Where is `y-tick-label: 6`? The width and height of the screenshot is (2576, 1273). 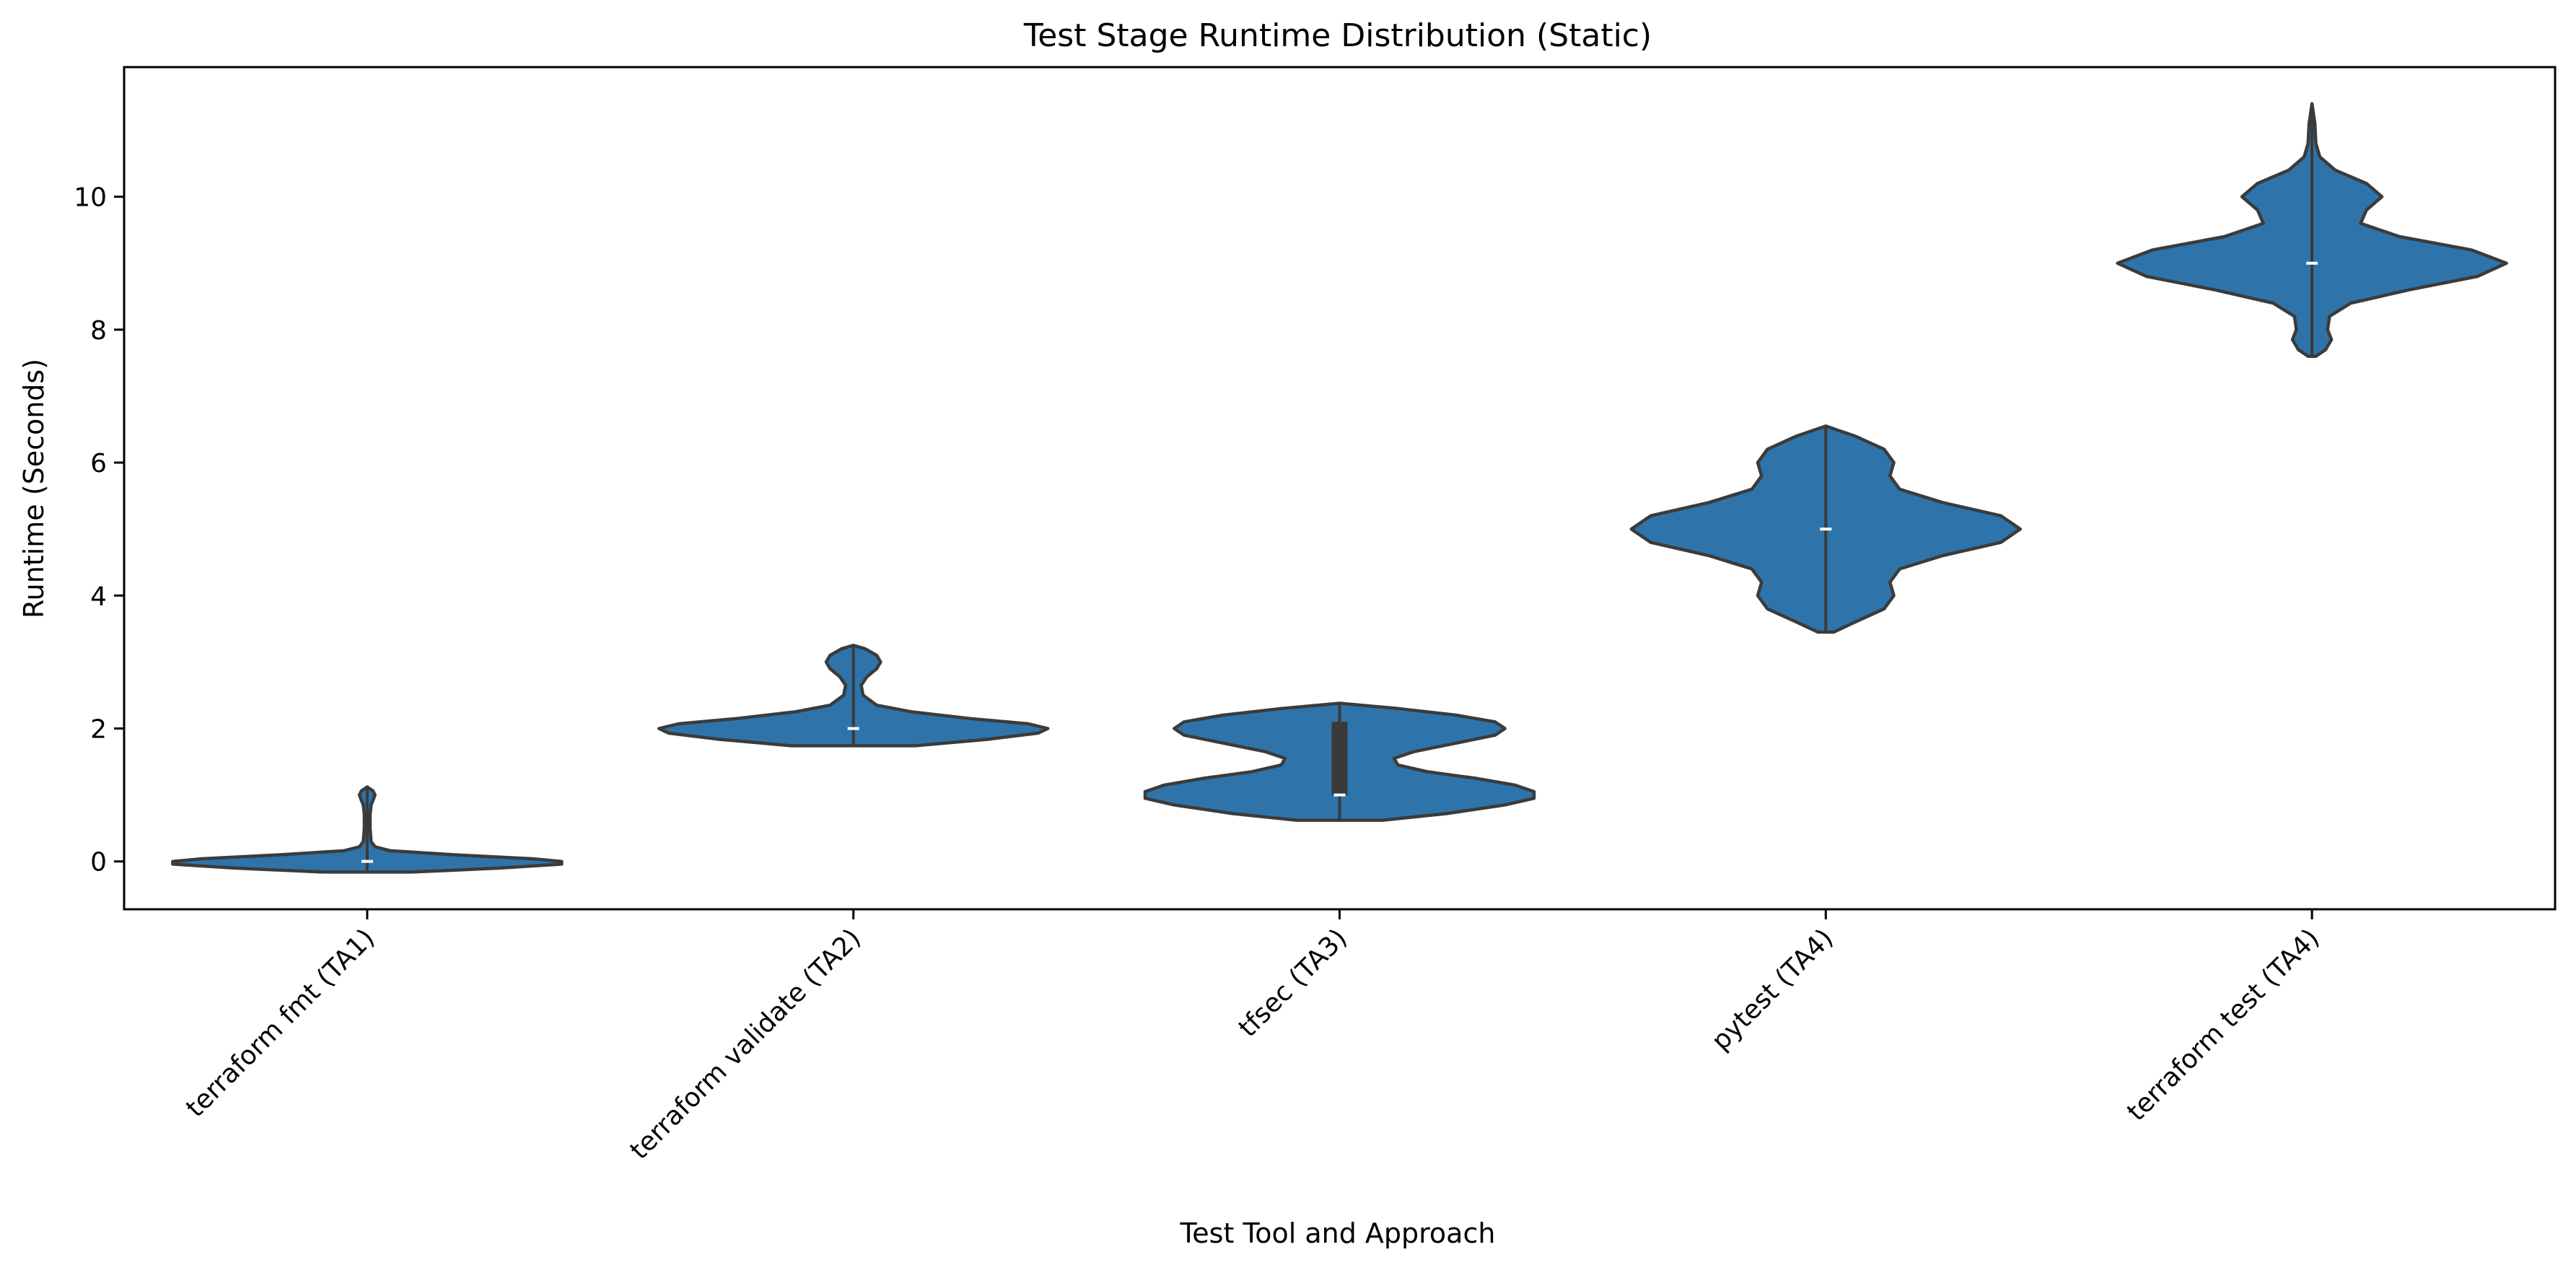 y-tick-label: 6 is located at coordinates (99, 463).